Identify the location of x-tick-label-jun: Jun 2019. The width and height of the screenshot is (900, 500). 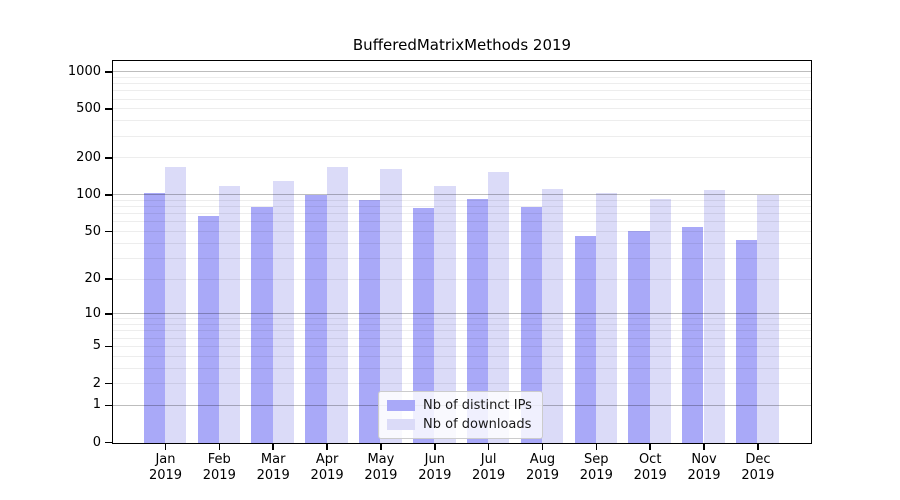
(435, 467).